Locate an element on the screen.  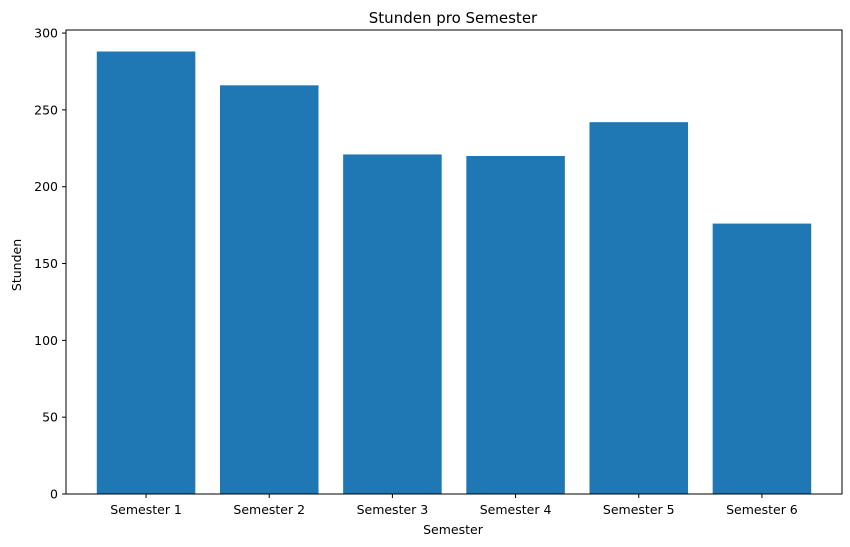
x-tick-label: Semester 2 is located at coordinates (269, 509).